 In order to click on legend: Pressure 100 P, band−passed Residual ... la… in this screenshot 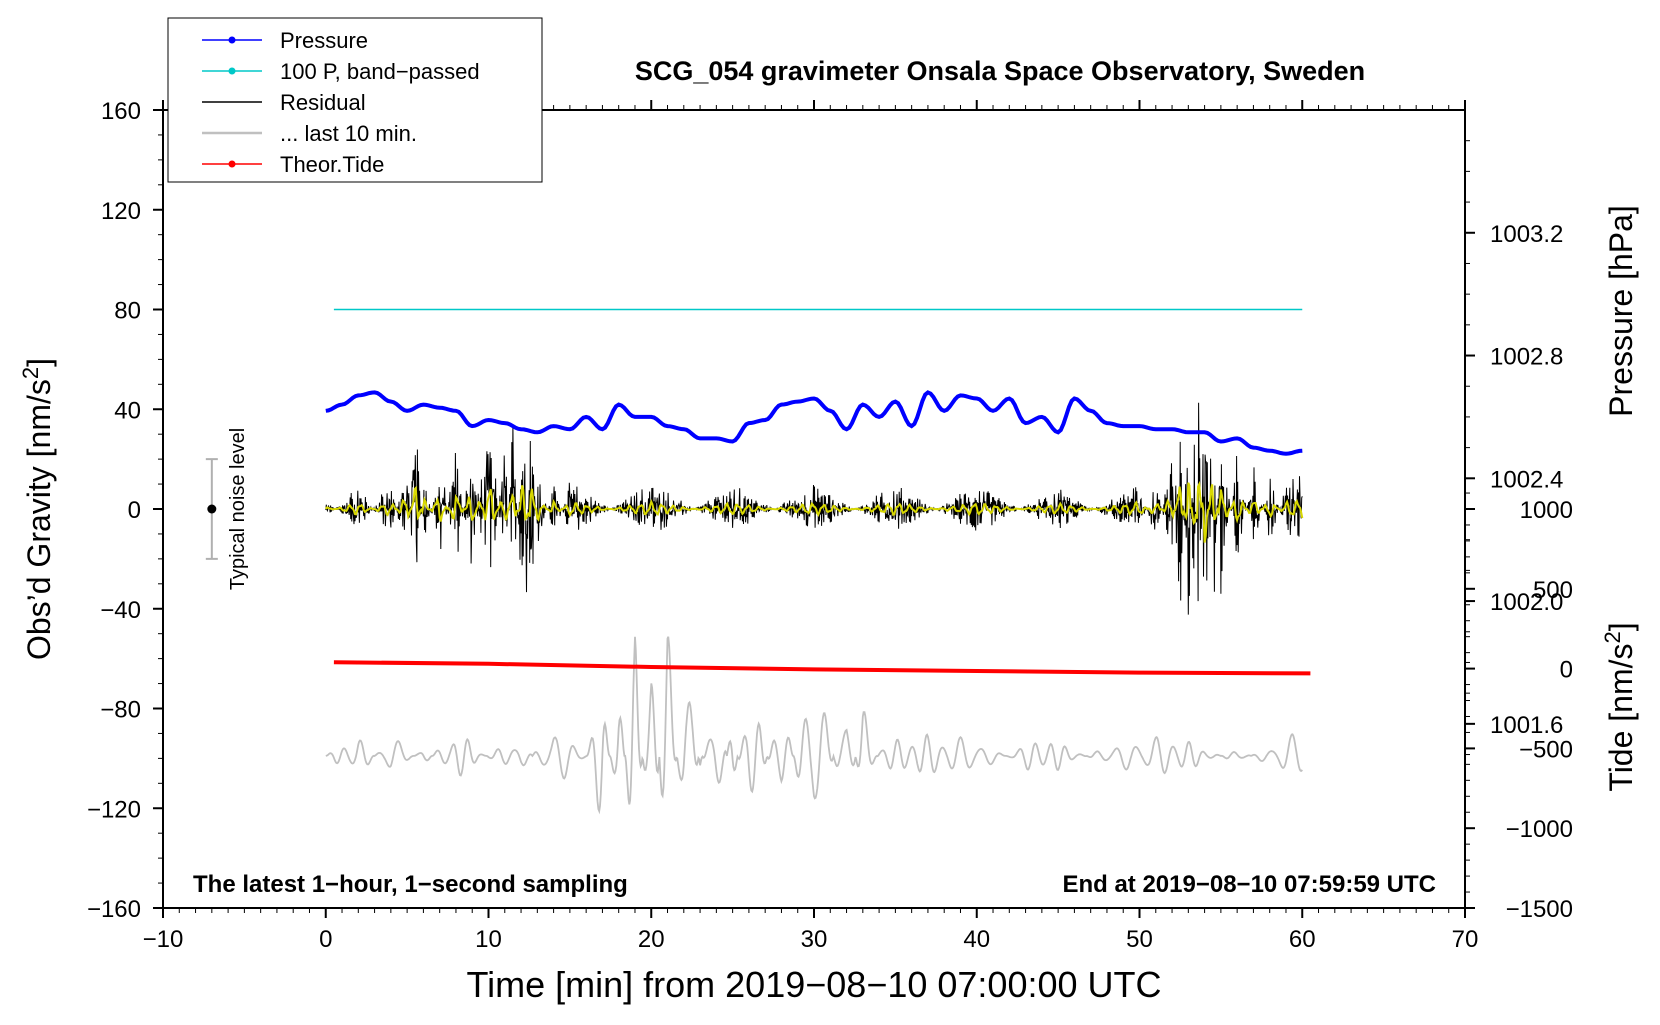, I will do `click(355, 100)`.